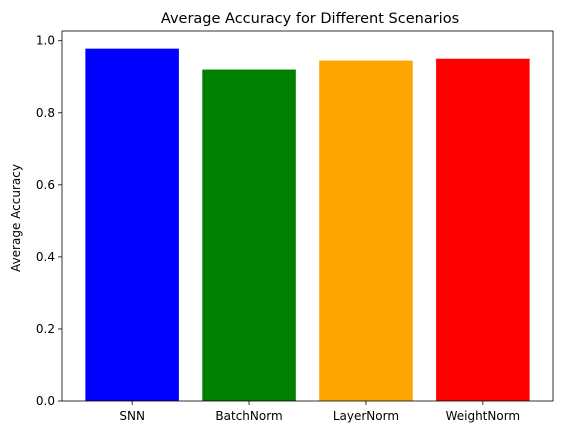 This screenshot has height=435, width=567. I want to click on y-tick-label: 0.4, so click(45, 257).